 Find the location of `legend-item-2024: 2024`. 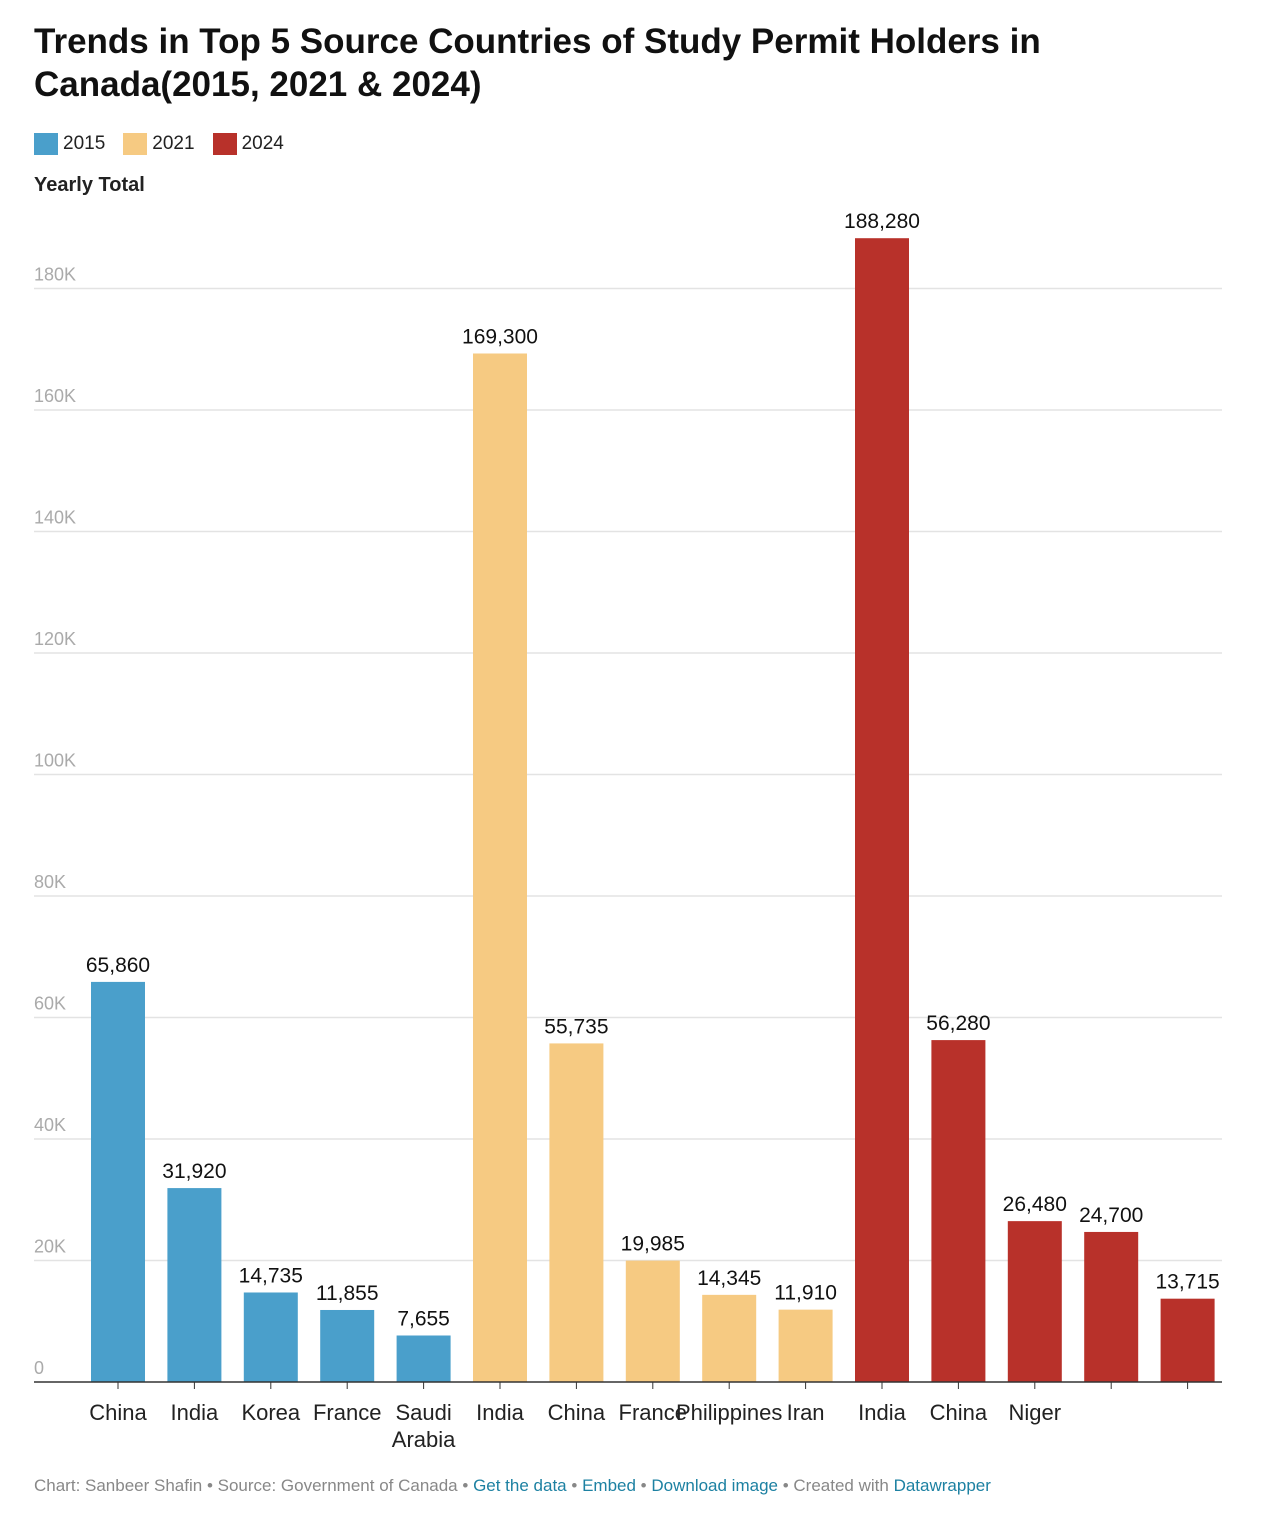

legend-item-2024: 2024 is located at coordinates (248, 144).